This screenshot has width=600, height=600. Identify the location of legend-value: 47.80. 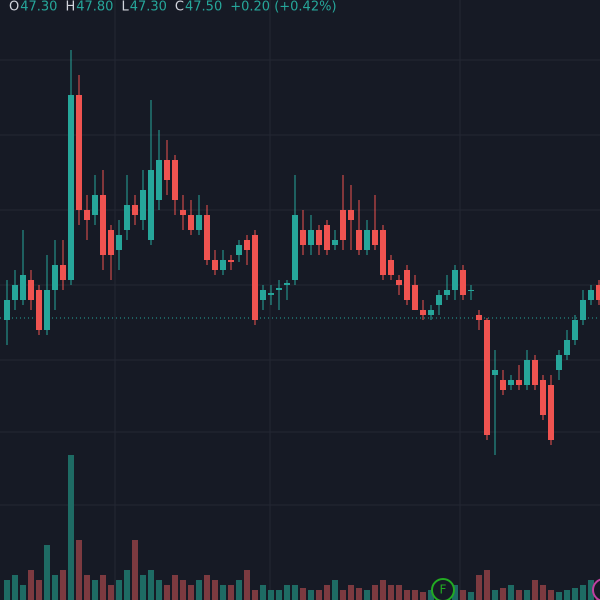
(94, 7).